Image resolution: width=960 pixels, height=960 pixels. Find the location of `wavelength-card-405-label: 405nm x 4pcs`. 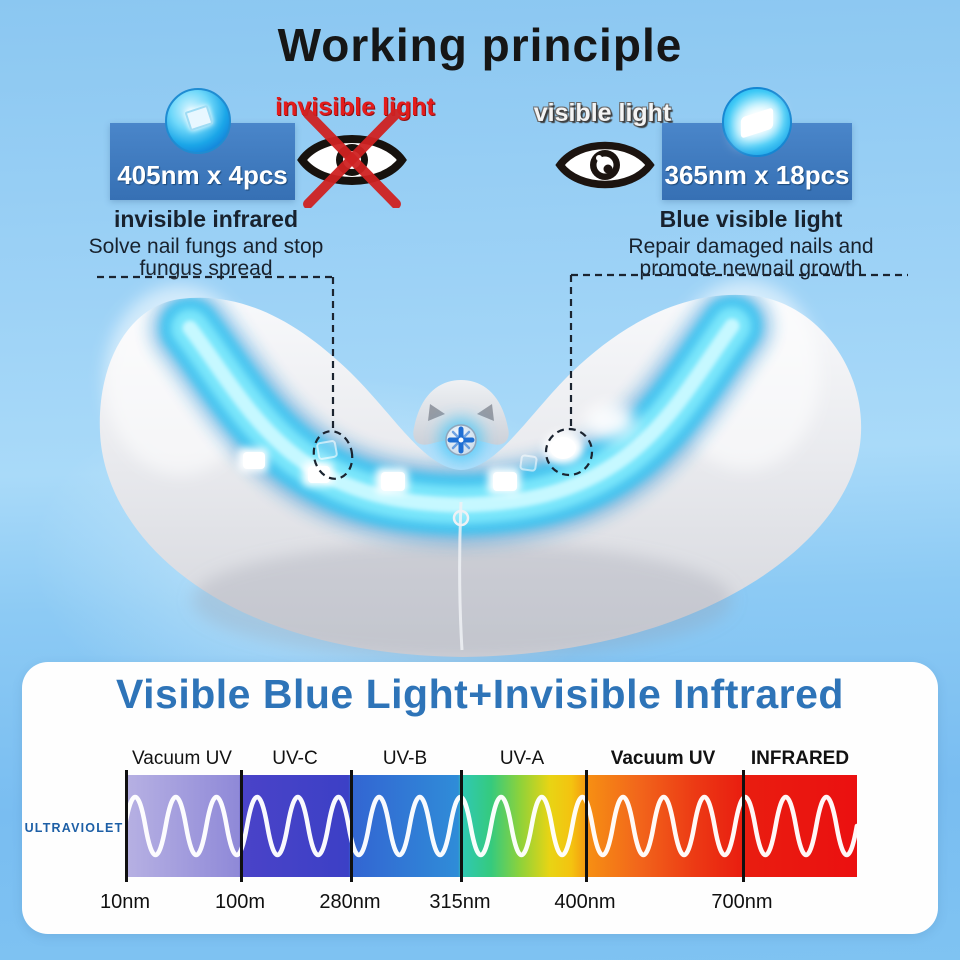

wavelength-card-405-label: 405nm x 4pcs is located at coordinates (202, 175).